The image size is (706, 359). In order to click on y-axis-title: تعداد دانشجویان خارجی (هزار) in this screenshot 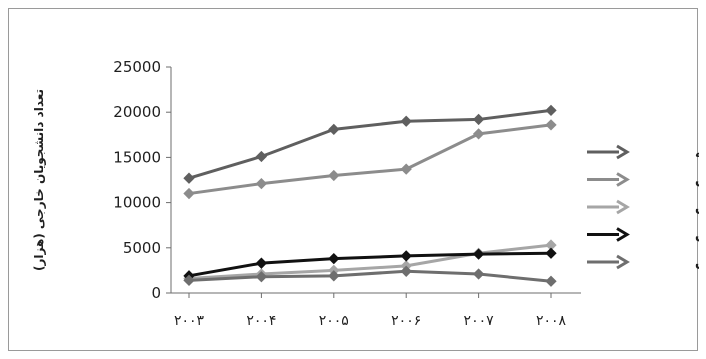, I will do `click(39, 180)`.